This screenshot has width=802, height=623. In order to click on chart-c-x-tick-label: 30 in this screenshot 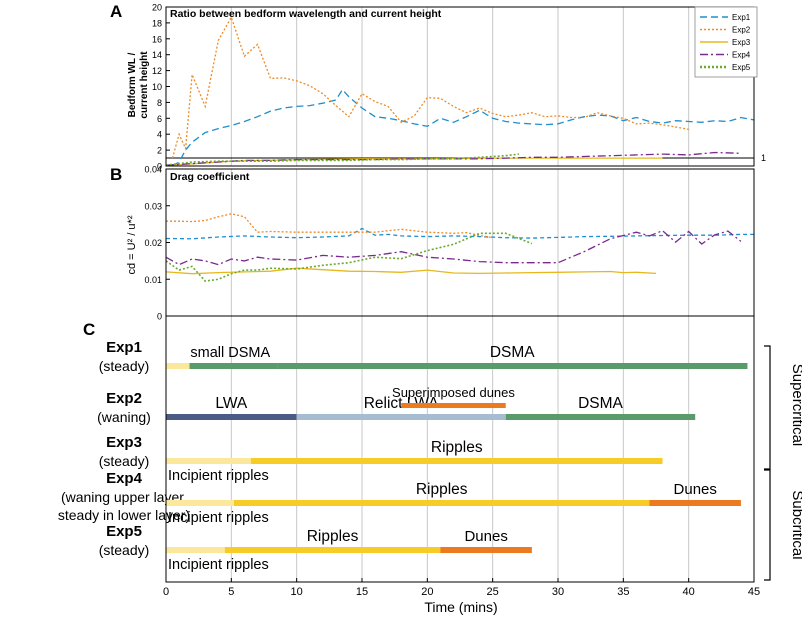, I will do `click(558, 592)`.